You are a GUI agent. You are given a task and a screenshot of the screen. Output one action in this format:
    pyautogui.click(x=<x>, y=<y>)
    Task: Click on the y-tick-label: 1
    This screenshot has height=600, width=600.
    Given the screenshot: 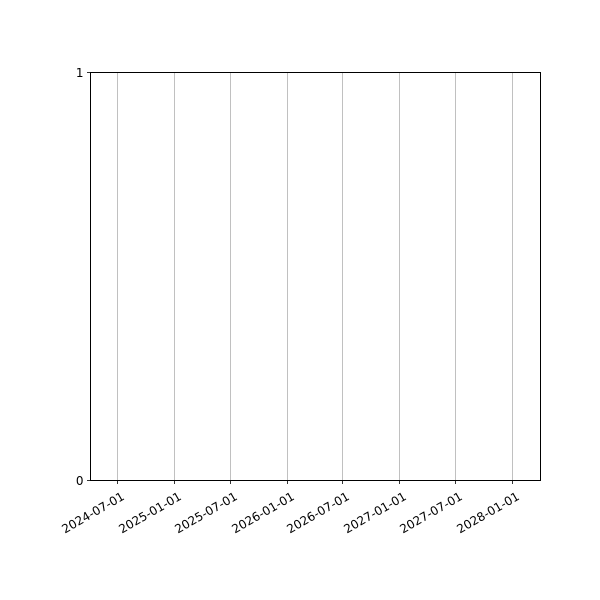 What is the action you would take?
    pyautogui.click(x=80, y=73)
    